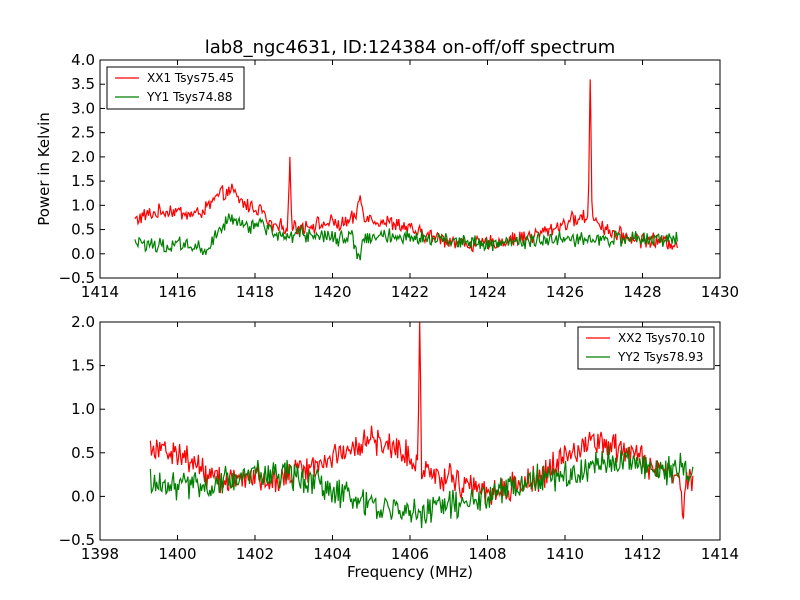 The width and height of the screenshot is (800, 600). What do you see at coordinates (660, 357) in the screenshot?
I see `legend-label-2: YY2 Tsys78.93` at bounding box center [660, 357].